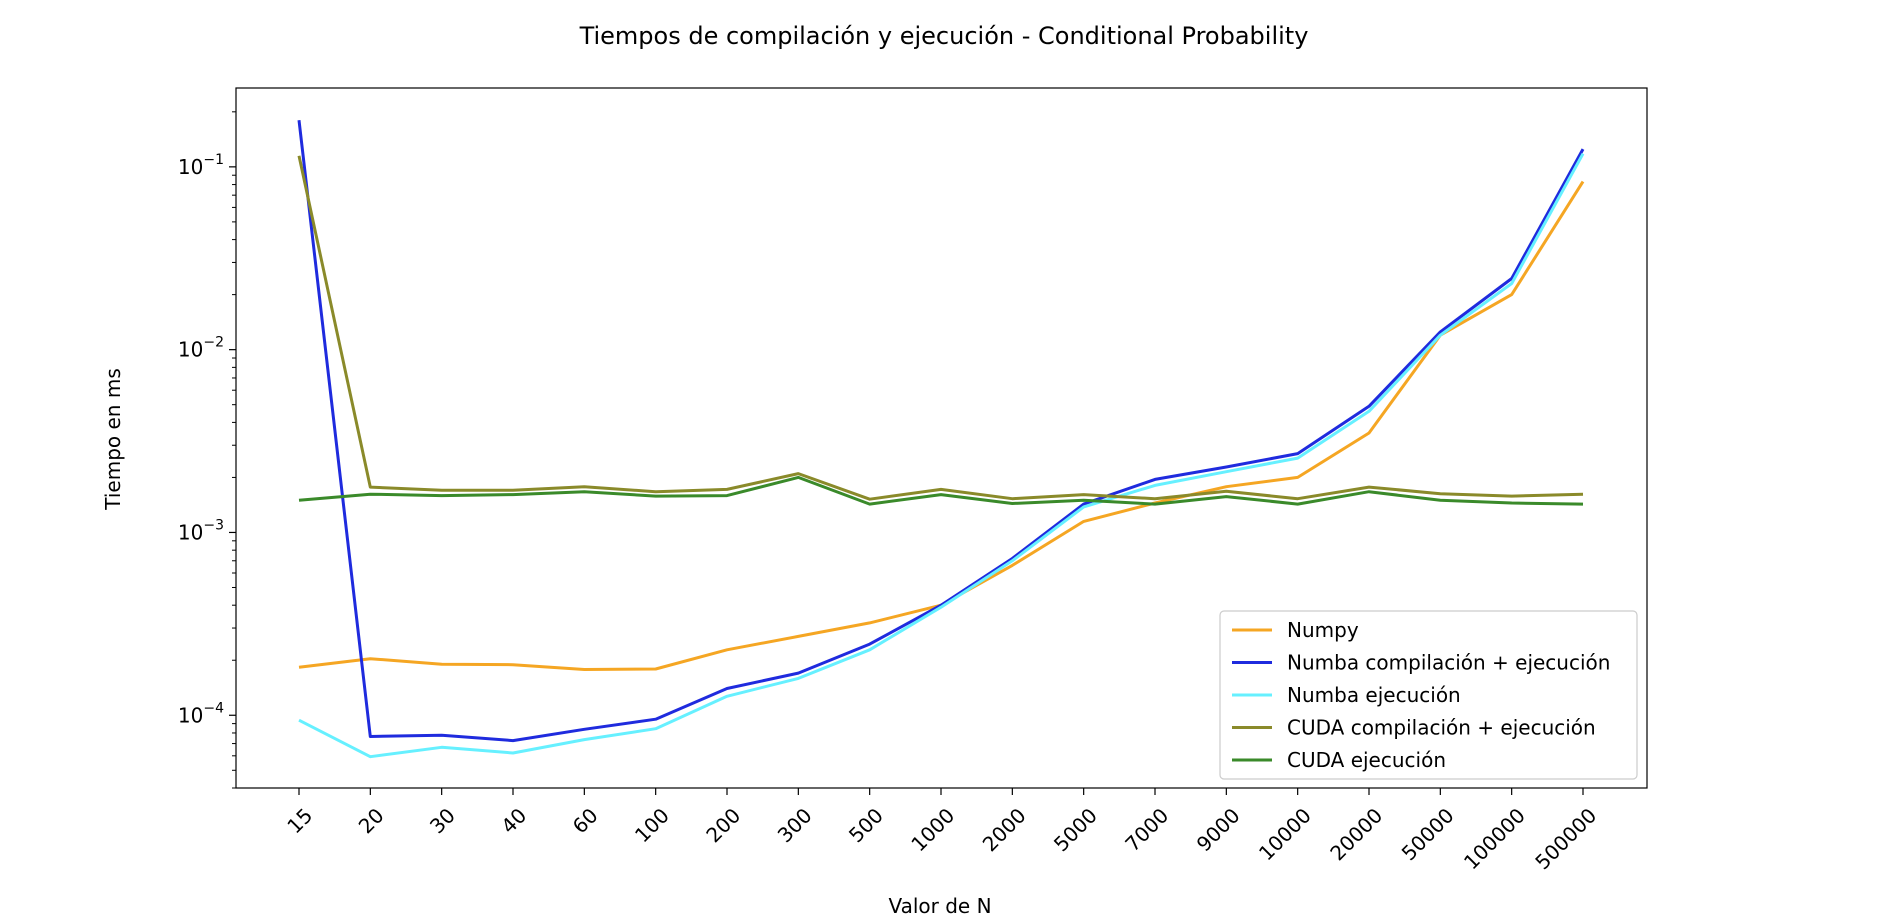 The image size is (1889, 923). I want to click on x-tick-label: 1000, so click(932, 829).